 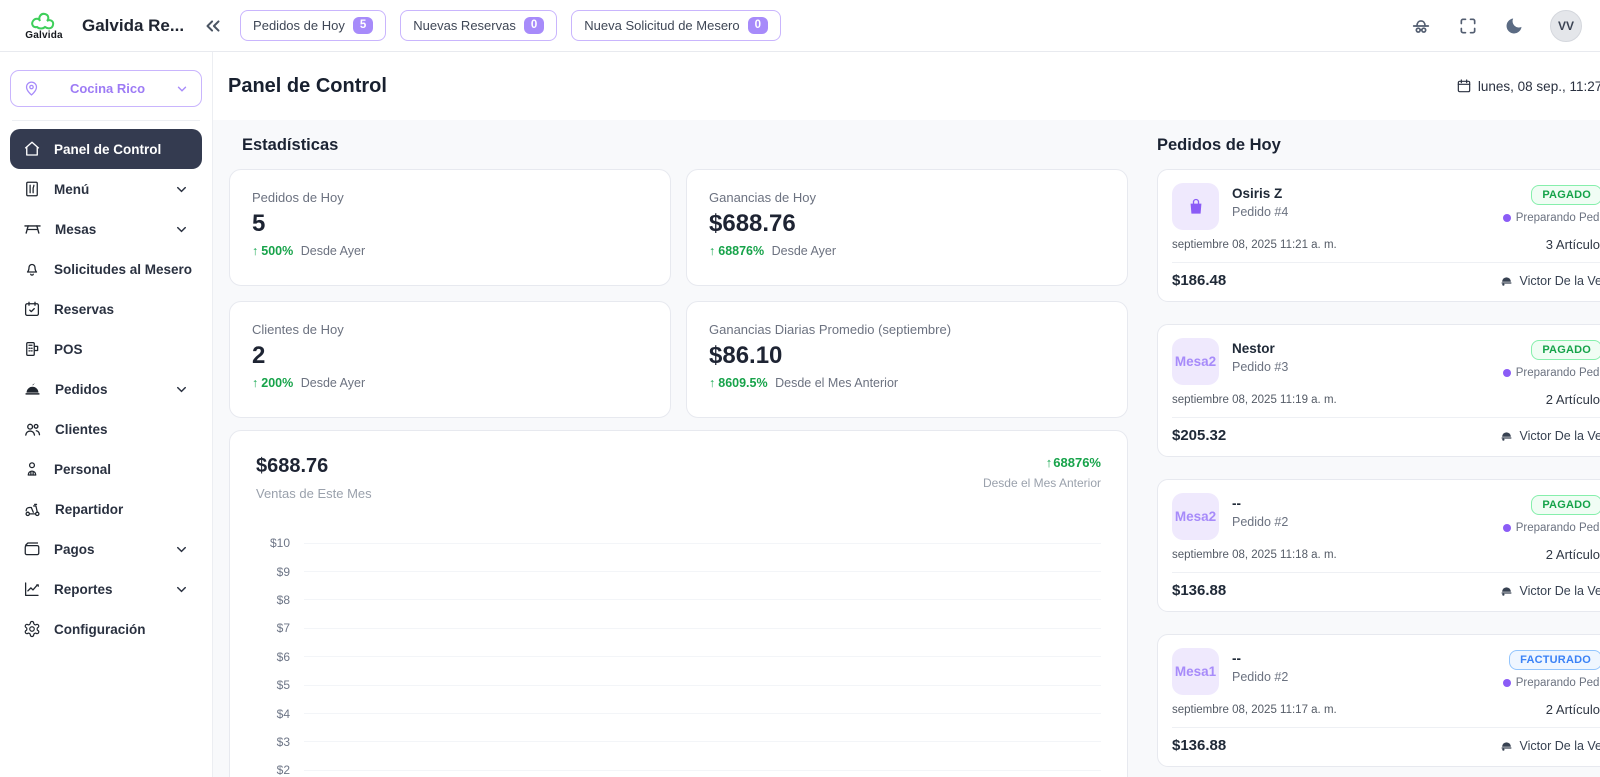 What do you see at coordinates (479, 25) in the screenshot?
I see `pill-nuevas-reservas: Nuevas Reservas 0` at bounding box center [479, 25].